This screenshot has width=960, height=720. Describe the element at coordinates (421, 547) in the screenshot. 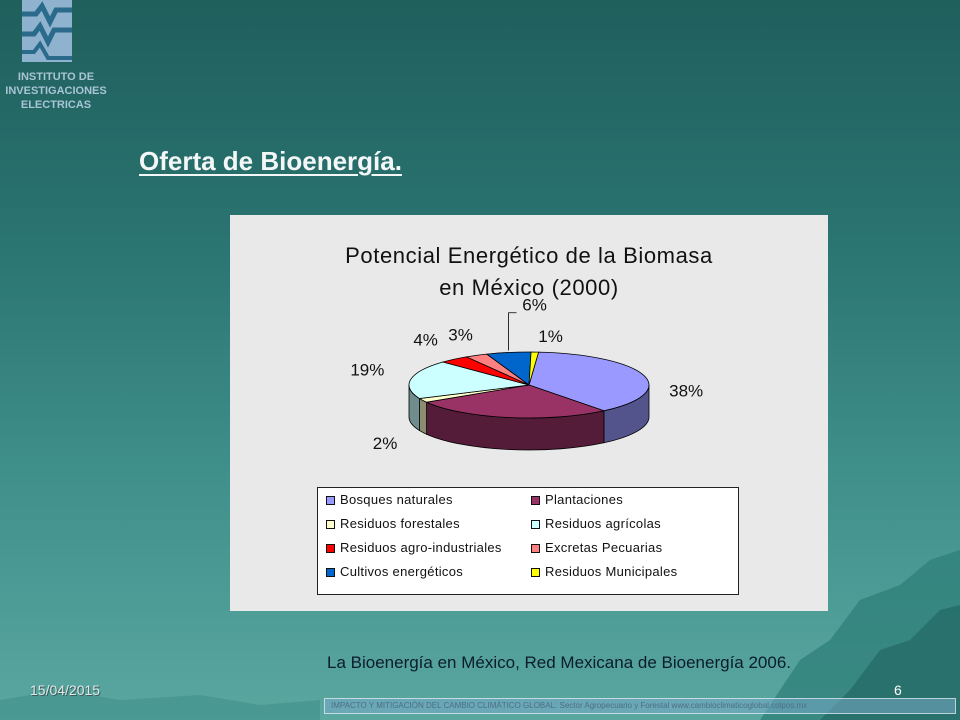

I see `legend-label: Residuos agro-industriales` at that location.